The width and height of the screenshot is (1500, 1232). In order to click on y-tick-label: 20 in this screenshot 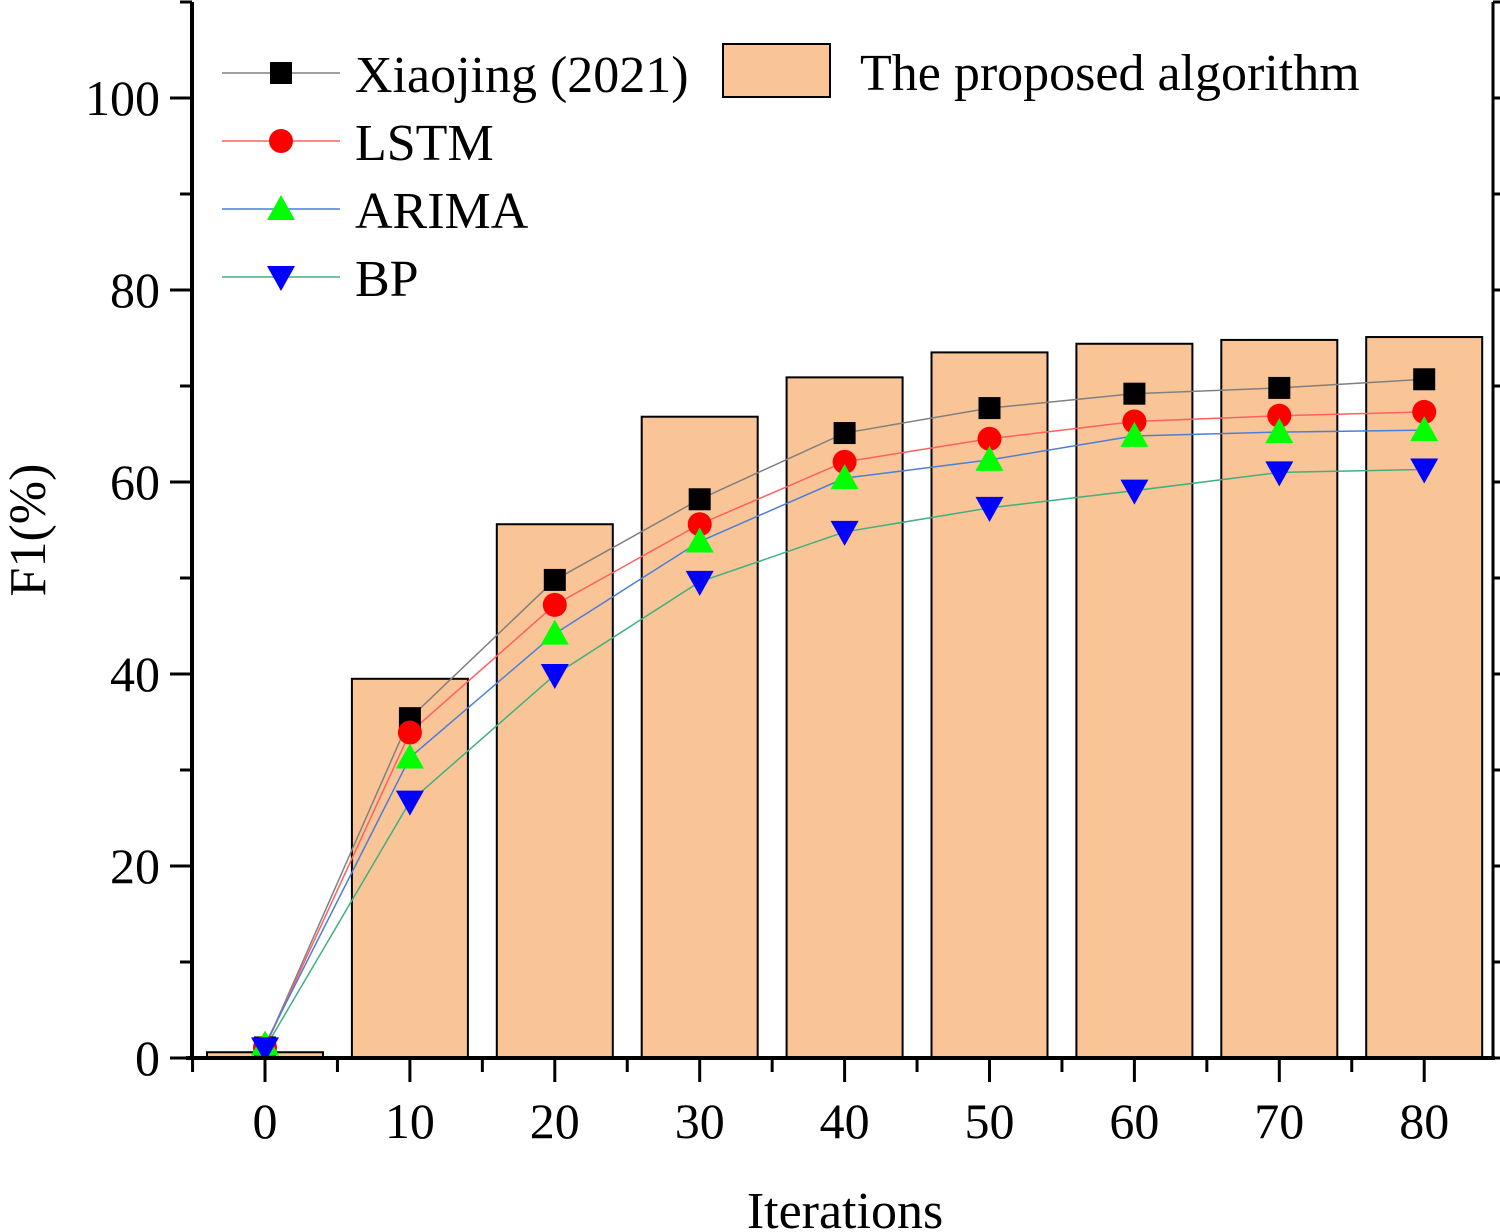, I will do `click(135, 866)`.